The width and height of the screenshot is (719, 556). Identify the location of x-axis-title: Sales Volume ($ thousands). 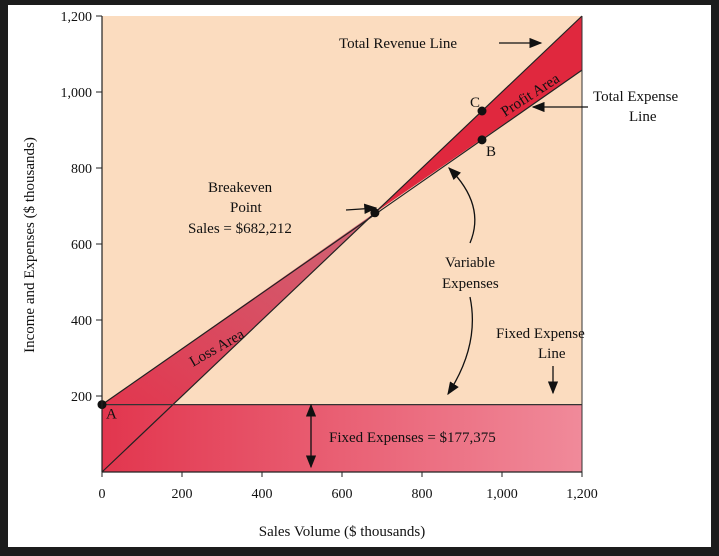
(342, 532).